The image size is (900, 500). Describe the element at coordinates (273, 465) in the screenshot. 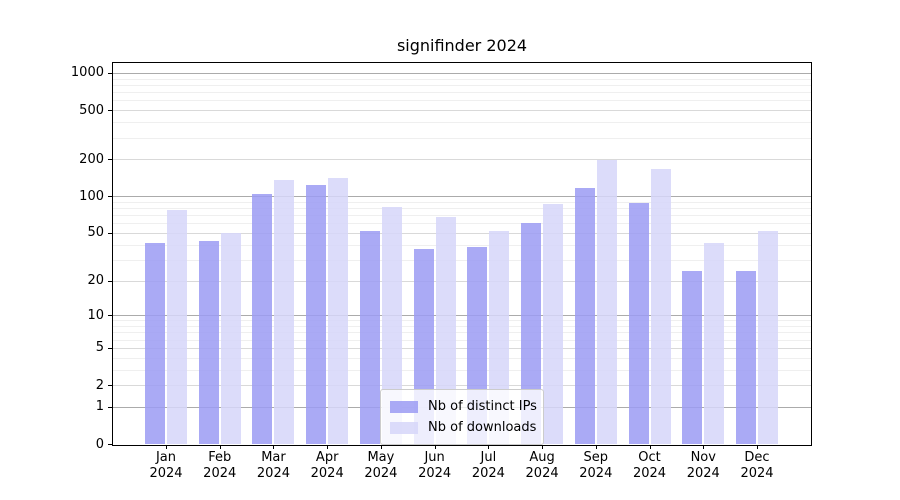

I see `x-tick-label-mar: Mar 2024` at that location.